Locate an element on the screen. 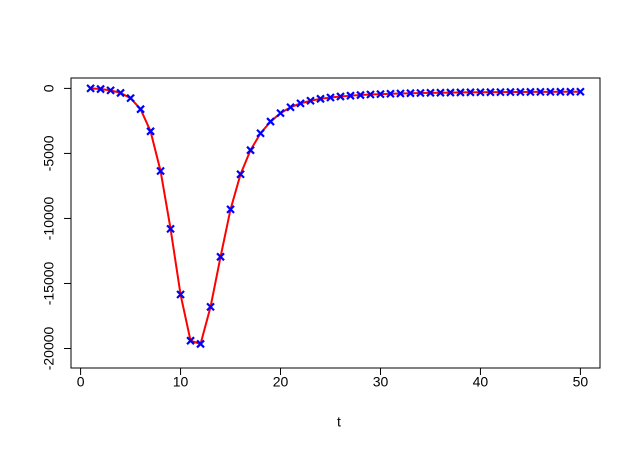  x-tick-label: 30 is located at coordinates (381, 382).